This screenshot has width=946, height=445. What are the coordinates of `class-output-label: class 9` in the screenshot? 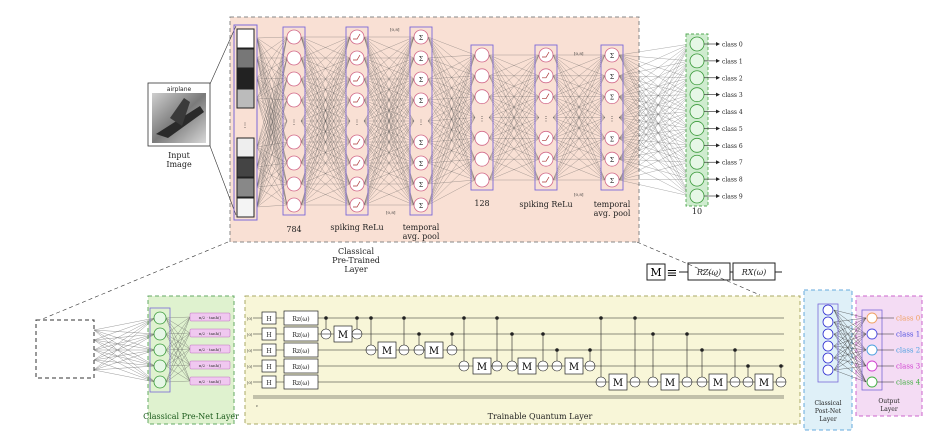 It's located at (732, 197).